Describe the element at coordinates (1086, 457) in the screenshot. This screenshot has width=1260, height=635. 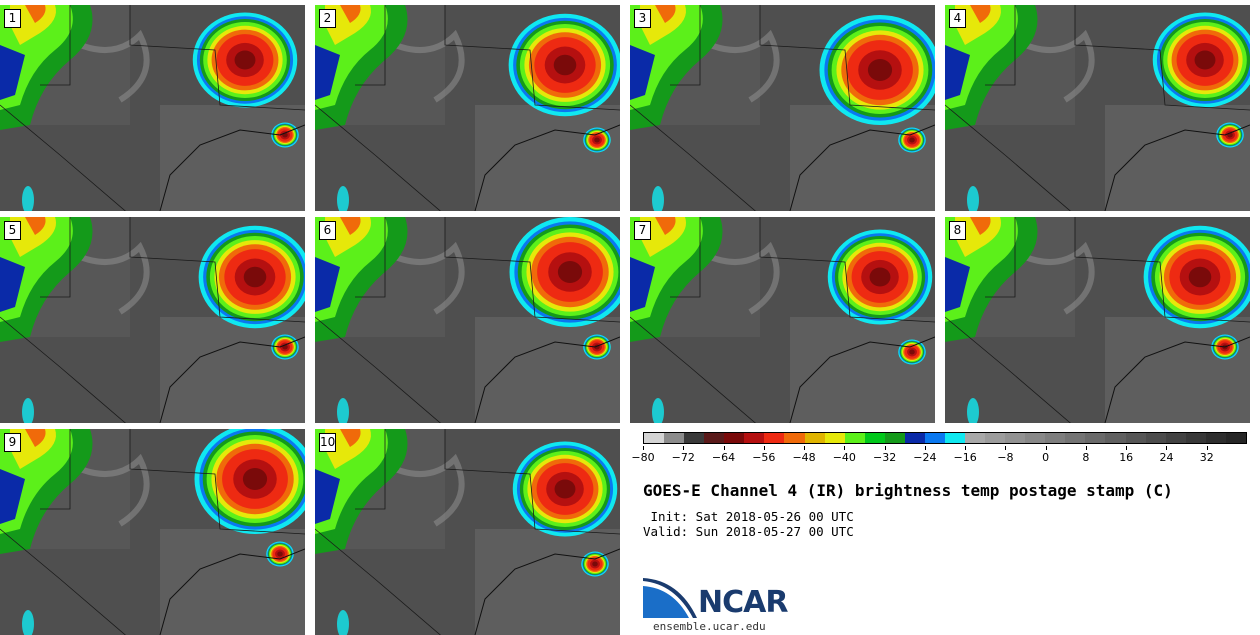
I see `colorbar-tick-label: 8` at that location.